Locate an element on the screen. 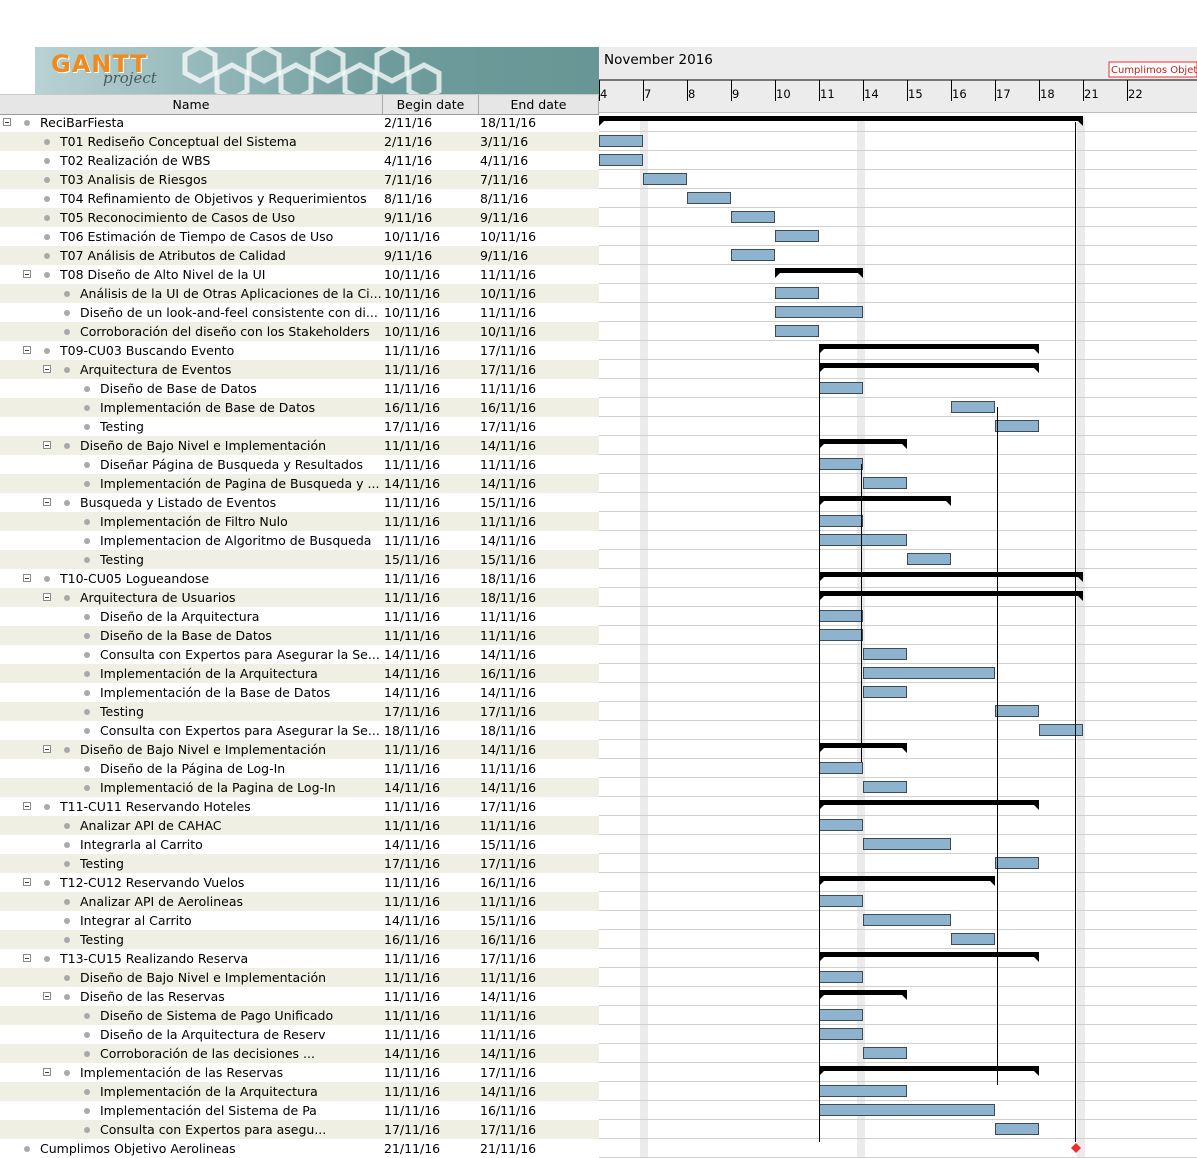 Image resolution: width=1197 pixels, height=1158 pixels. column-header-end-date: End date is located at coordinates (539, 104).